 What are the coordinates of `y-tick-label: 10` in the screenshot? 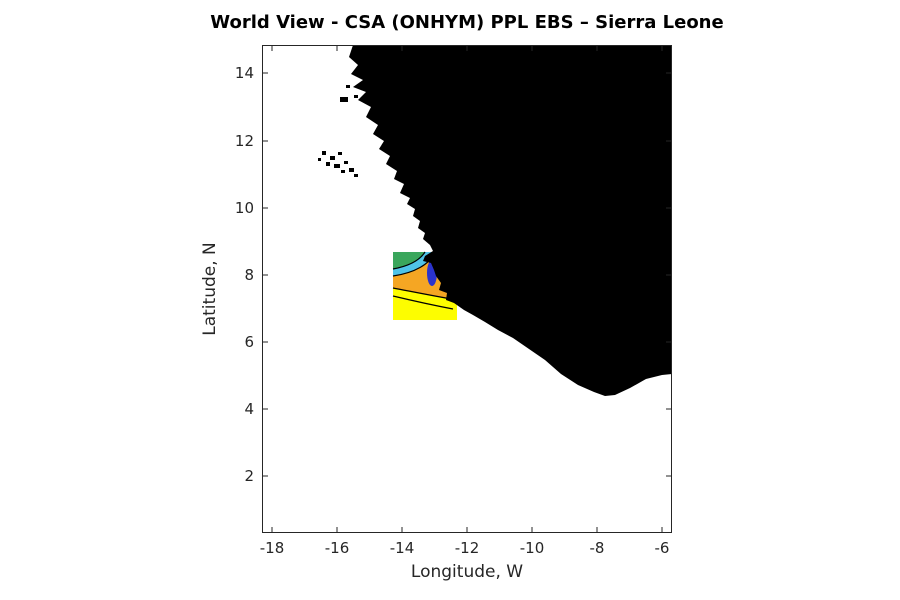 It's located at (244, 208).